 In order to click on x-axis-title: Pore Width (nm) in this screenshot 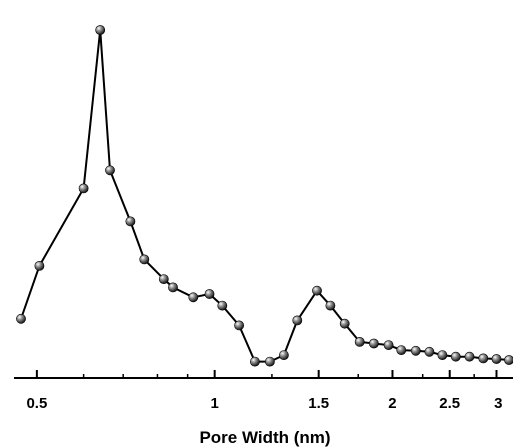, I will do `click(264, 437)`.